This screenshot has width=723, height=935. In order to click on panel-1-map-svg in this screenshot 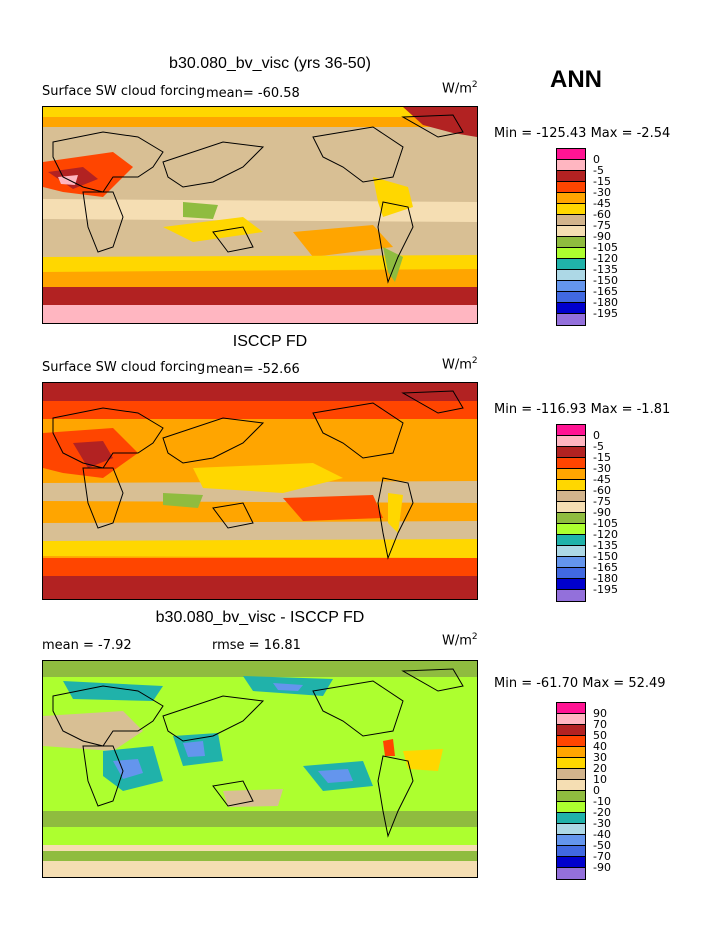, I will do `click(260, 215)`.